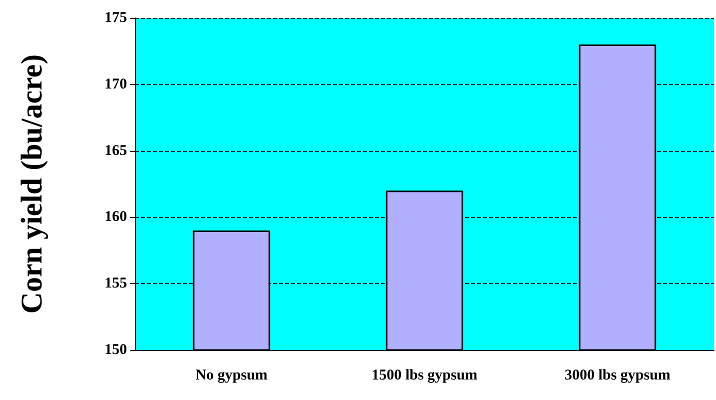 The width and height of the screenshot is (716, 400). Describe the element at coordinates (231, 376) in the screenshot. I see `x-tick-label: No gypsum` at that location.